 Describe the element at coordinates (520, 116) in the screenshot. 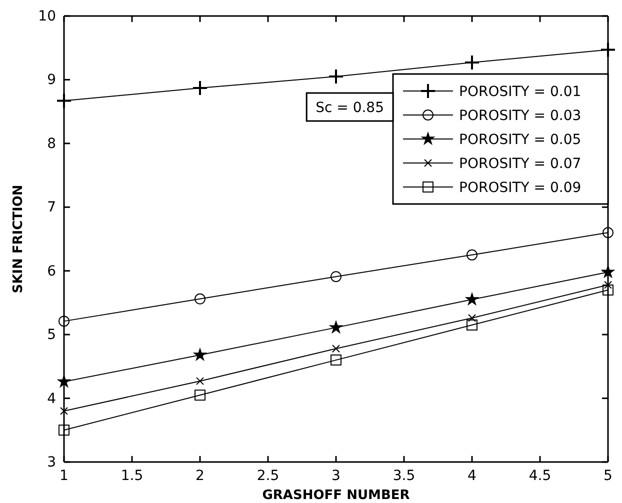

I see `legend-label: POROSITY = 0.03` at that location.